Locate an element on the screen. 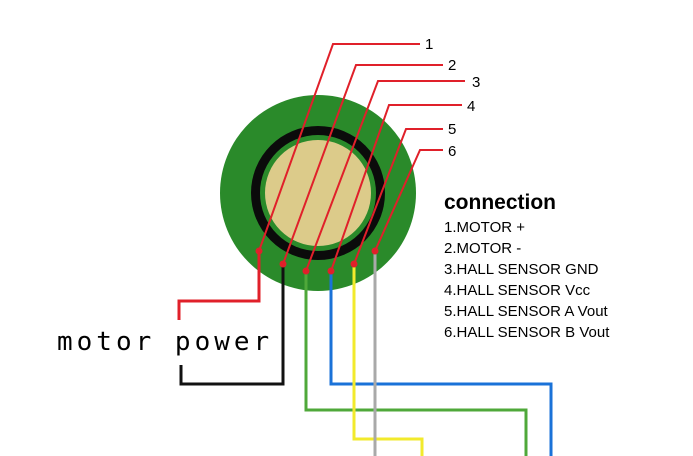 The height and width of the screenshot is (456, 693). wire-red-motor-plus is located at coordinates (219, 285).